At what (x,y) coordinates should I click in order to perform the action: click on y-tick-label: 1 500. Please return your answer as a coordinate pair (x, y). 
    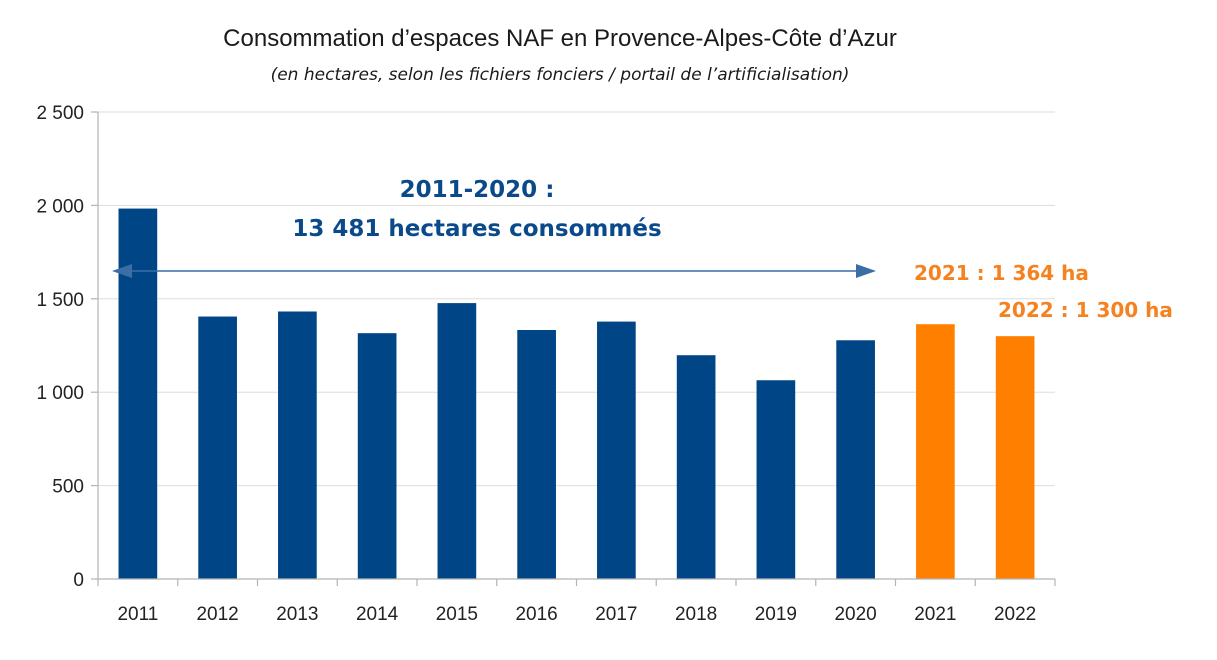
    Looking at the image, I should click on (60, 300).